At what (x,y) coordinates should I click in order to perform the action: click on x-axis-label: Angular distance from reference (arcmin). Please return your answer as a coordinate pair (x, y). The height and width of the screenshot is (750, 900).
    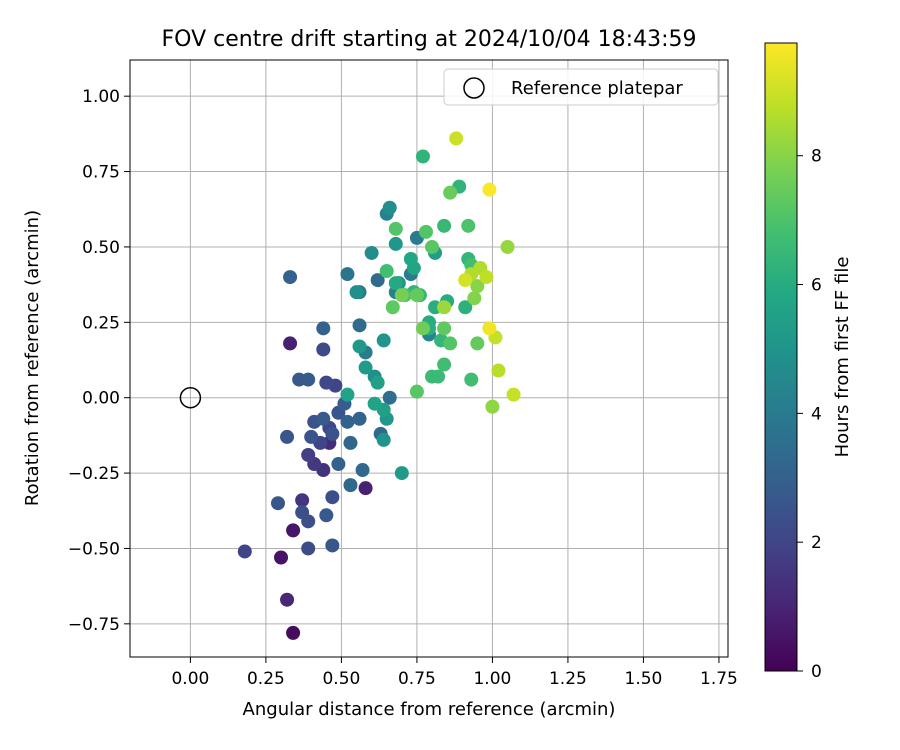
    Looking at the image, I should click on (429, 709).